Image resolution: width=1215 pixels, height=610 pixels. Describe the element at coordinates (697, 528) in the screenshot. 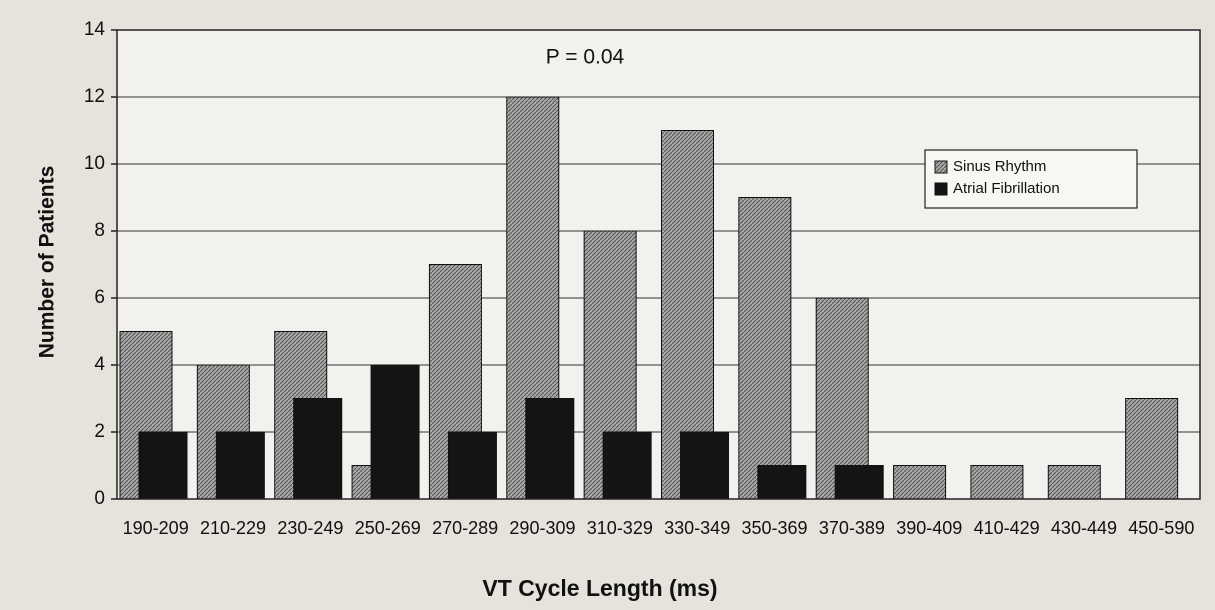

I see `x-tick-label: 330-349` at that location.